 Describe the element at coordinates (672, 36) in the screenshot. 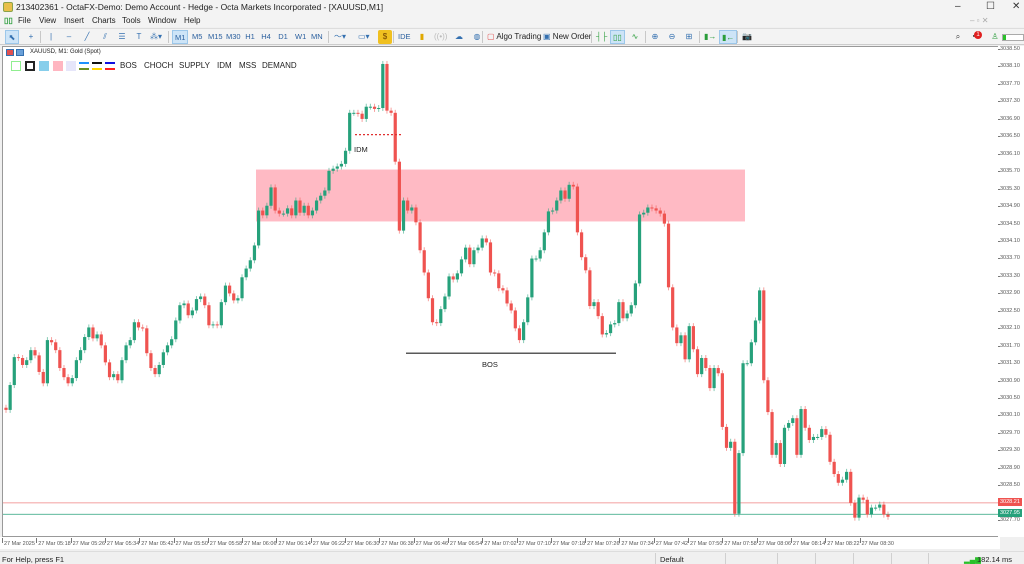

I see `zoom-out-icon: ⊖` at that location.